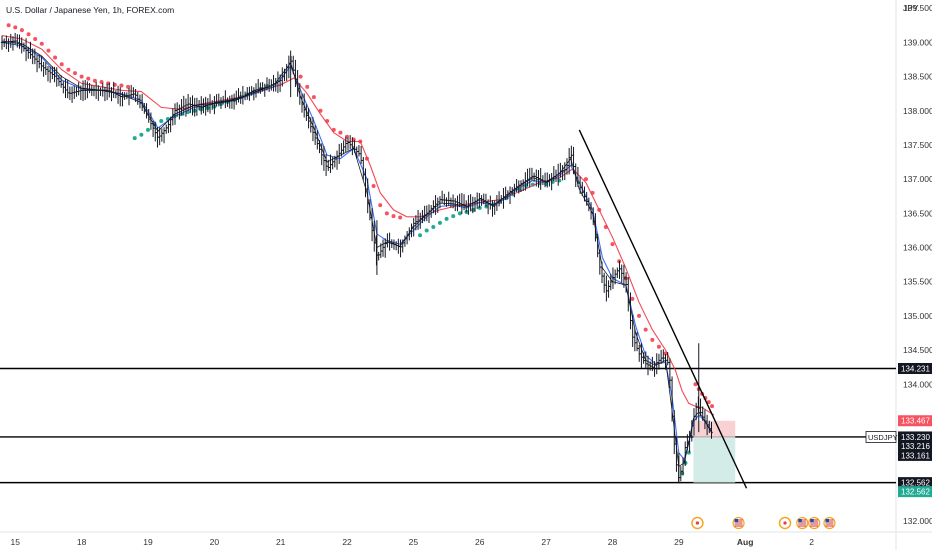 The width and height of the screenshot is (932, 550). What do you see at coordinates (917, 179) in the screenshot?
I see `y-tick-label: 137.000` at bounding box center [917, 179].